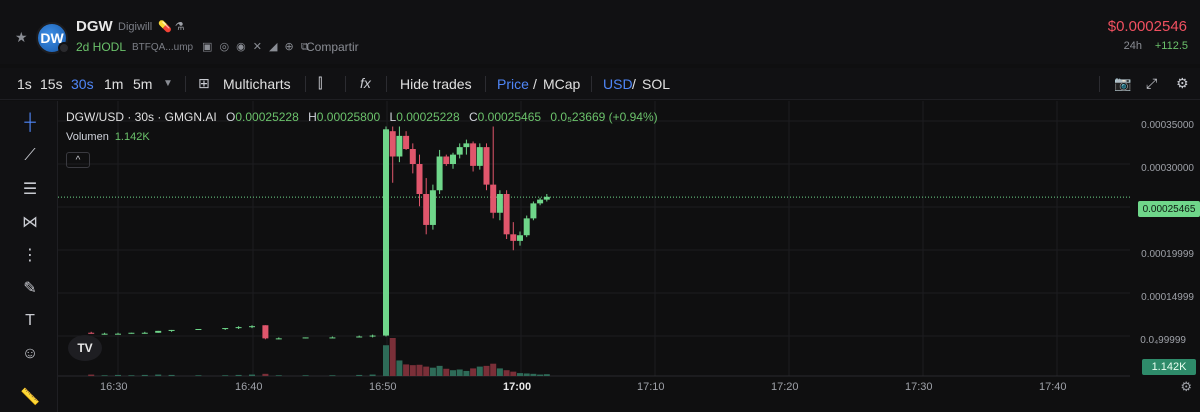  I want to click on favorite-star-icon: ★, so click(21, 37).